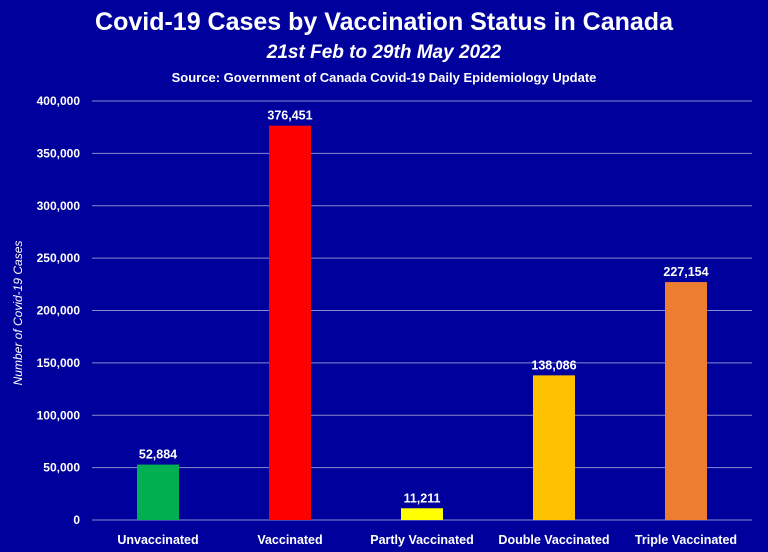 The image size is (768, 552). Describe the element at coordinates (157, 540) in the screenshot. I see `x-category-label: Unvaccinated` at that location.